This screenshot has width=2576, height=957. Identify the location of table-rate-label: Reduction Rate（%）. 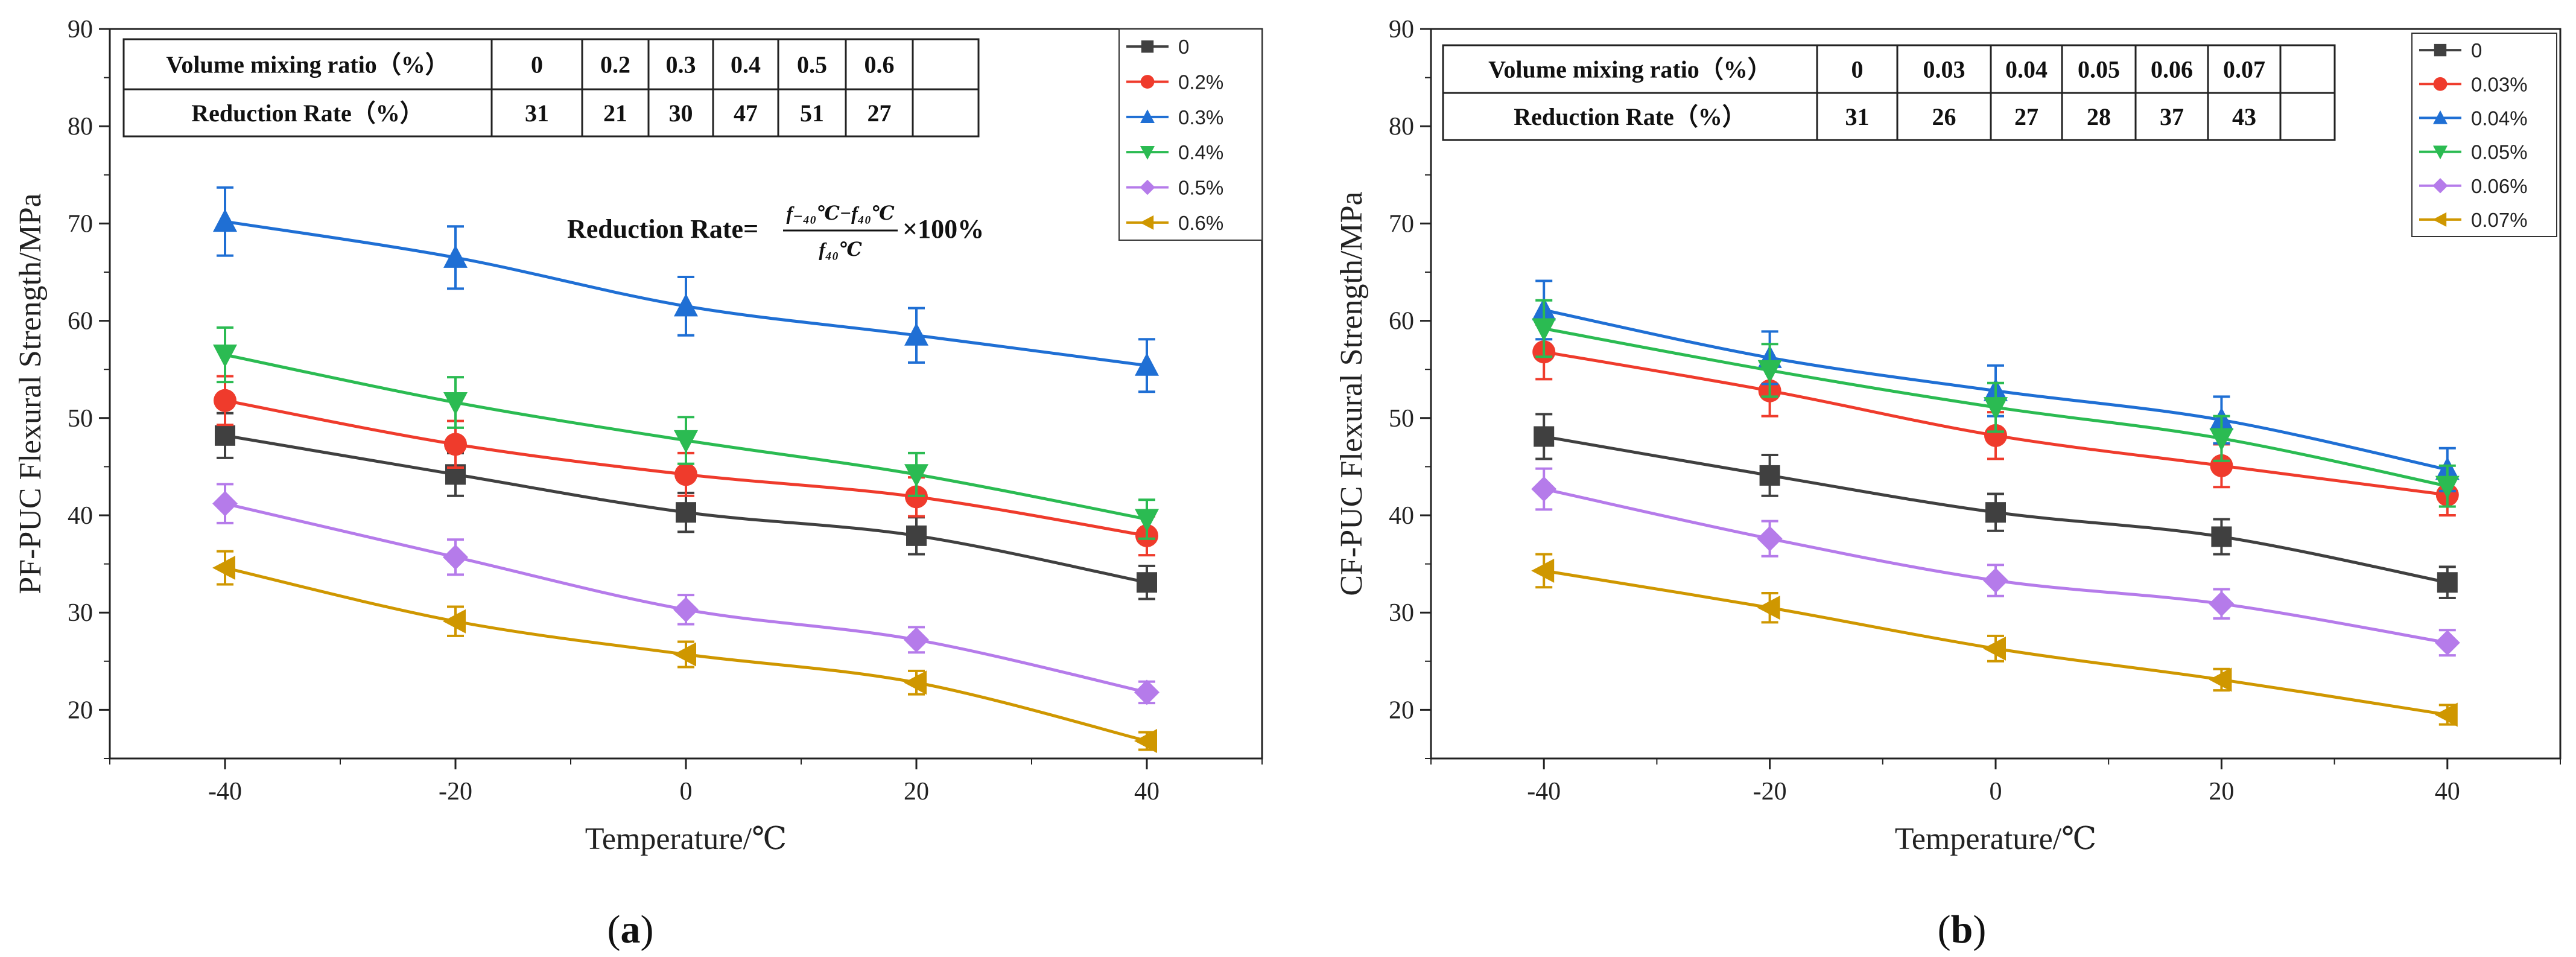
(307, 113).